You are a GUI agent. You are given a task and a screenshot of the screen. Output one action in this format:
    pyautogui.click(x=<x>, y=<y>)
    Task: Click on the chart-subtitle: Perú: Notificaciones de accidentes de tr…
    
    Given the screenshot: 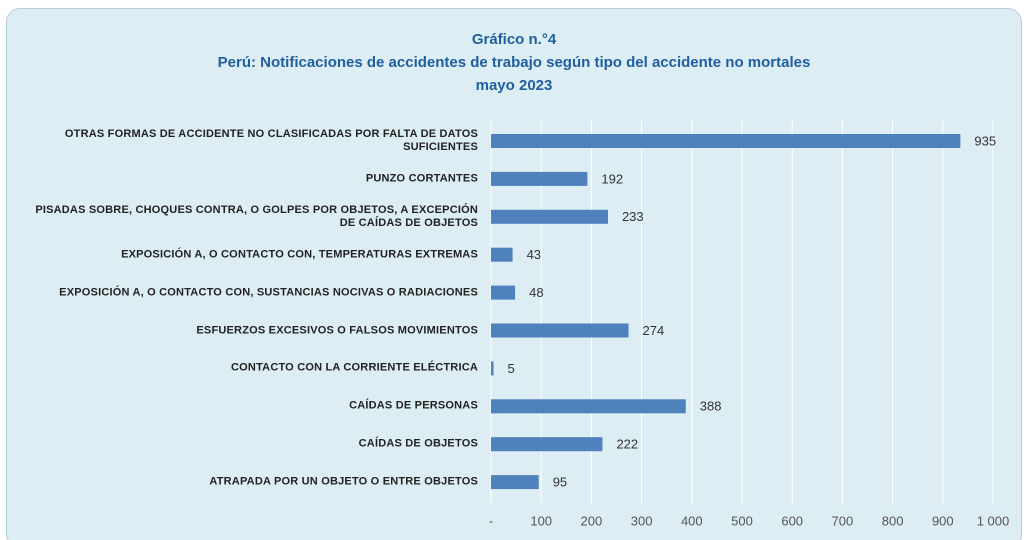 What is the action you would take?
    pyautogui.click(x=514, y=62)
    